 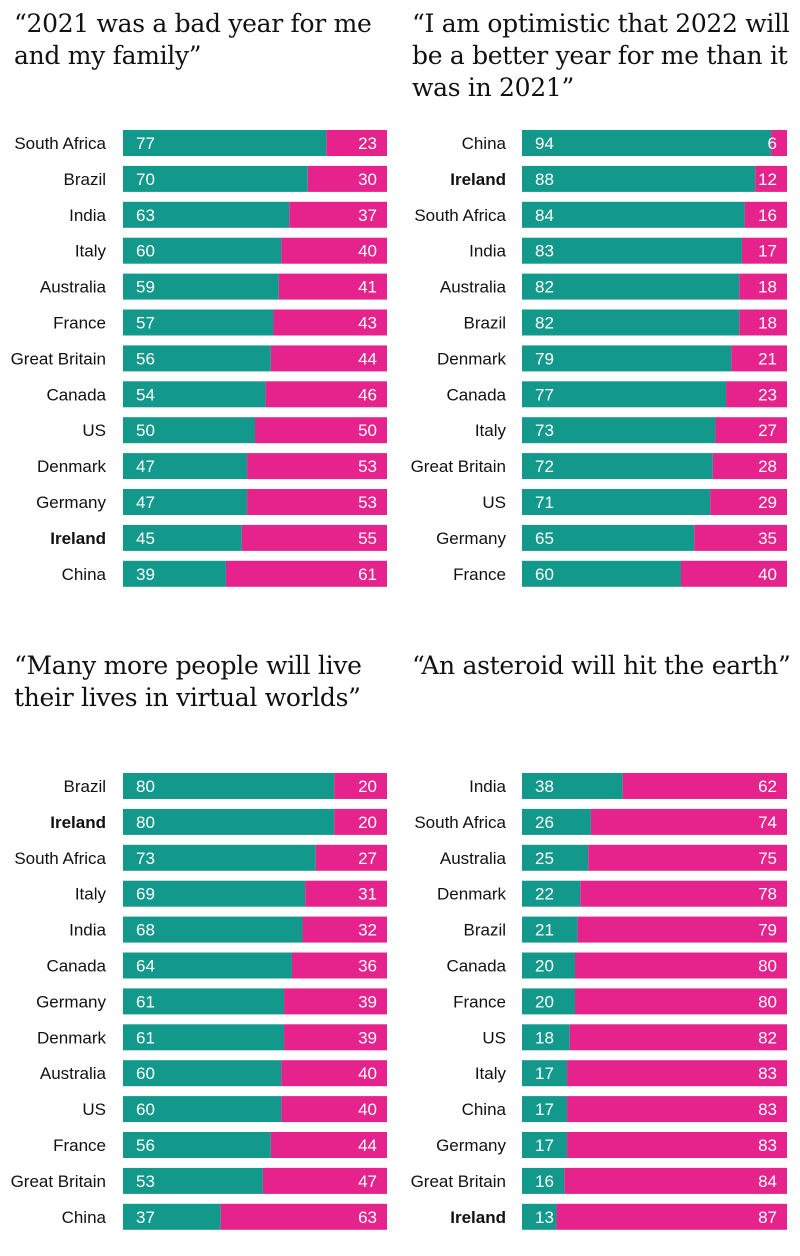 What do you see at coordinates (487, 786) in the screenshot?
I see `country-label: India` at bounding box center [487, 786].